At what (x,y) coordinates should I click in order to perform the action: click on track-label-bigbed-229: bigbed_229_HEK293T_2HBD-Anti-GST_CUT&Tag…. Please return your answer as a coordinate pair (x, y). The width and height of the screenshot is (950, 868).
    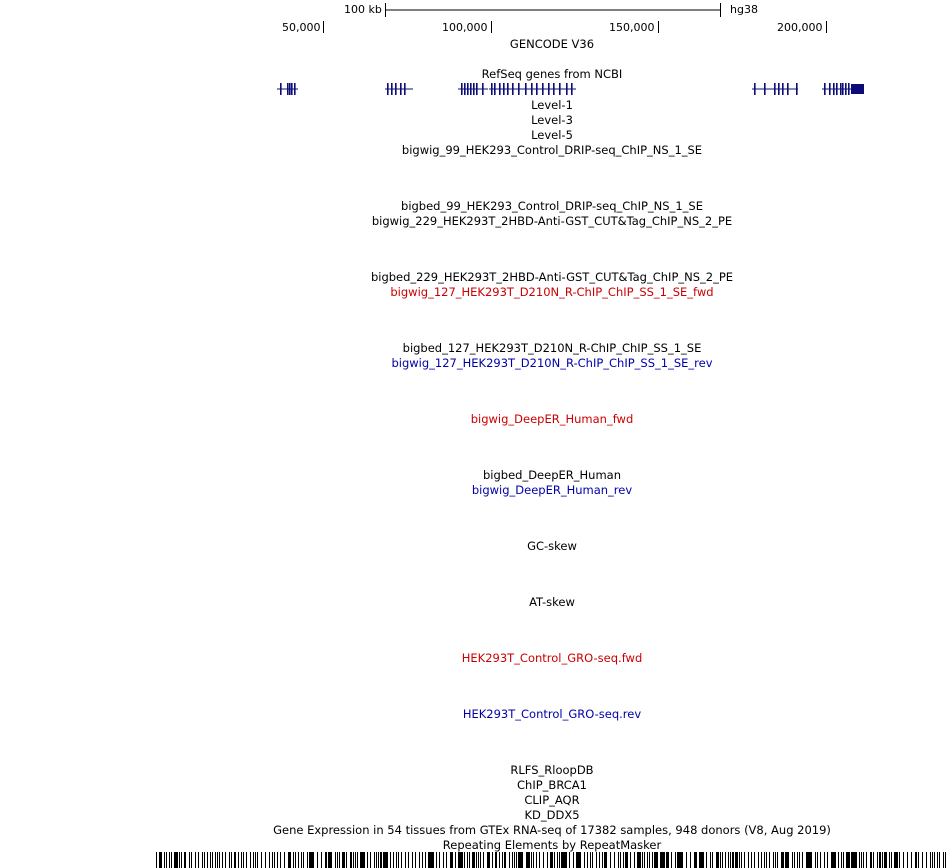
    Looking at the image, I should click on (552, 277).